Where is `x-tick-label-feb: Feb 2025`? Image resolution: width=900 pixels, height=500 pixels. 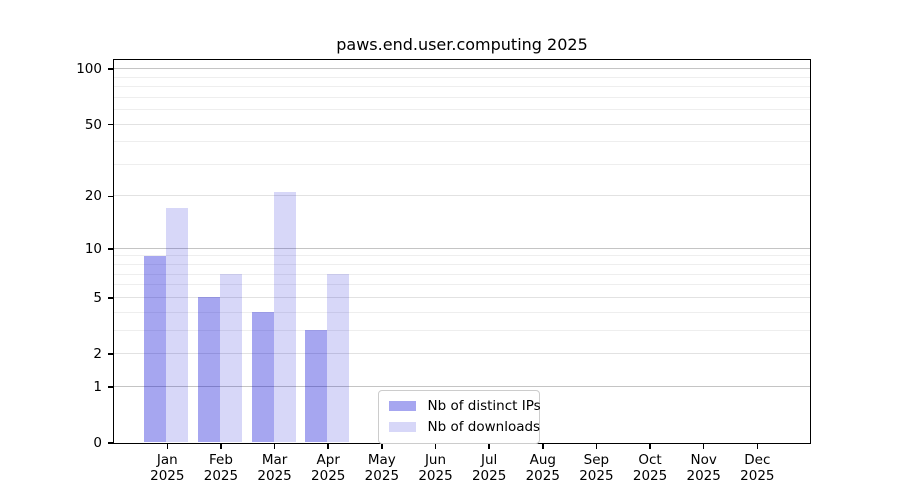 x-tick-label-feb: Feb 2025 is located at coordinates (221, 468).